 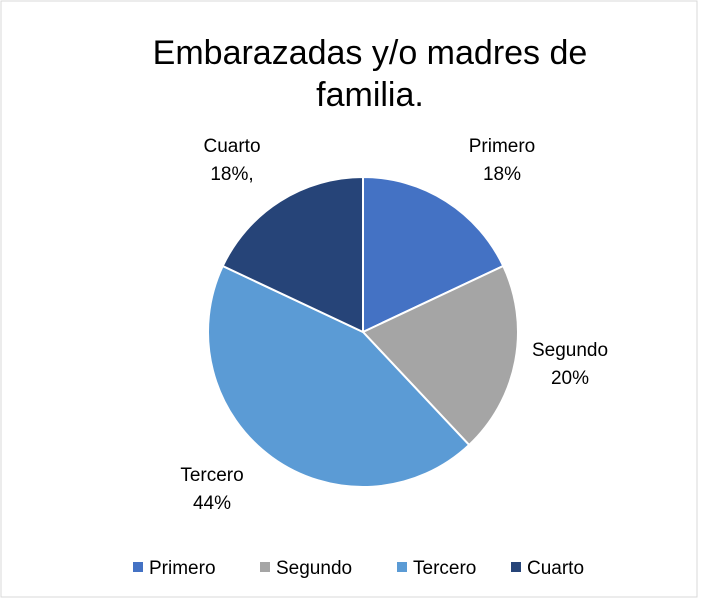 What do you see at coordinates (314, 568) in the screenshot?
I see `legend-label: Segundo` at bounding box center [314, 568].